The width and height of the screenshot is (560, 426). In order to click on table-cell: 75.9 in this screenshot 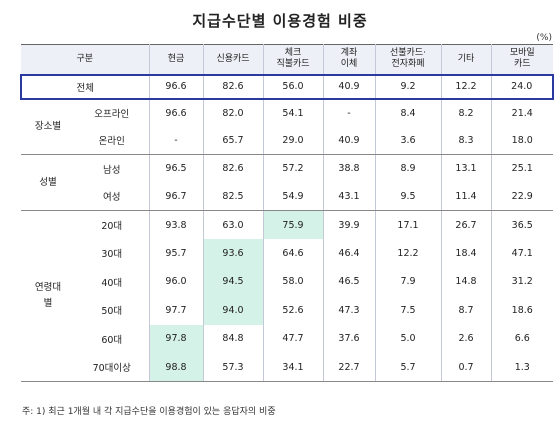, I will do `click(293, 224)`.